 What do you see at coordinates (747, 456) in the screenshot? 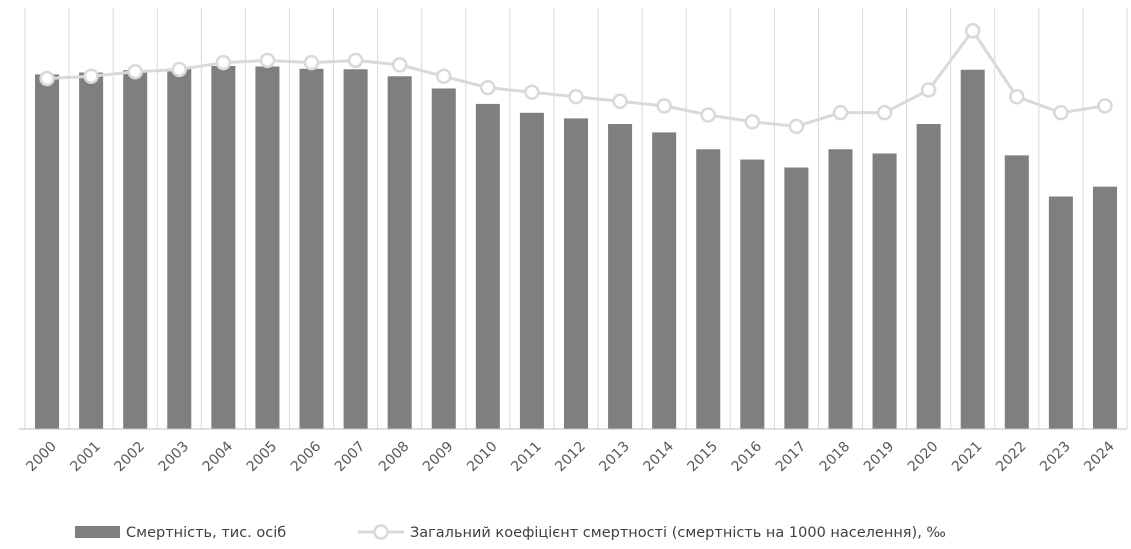
I see `x-tick-label: 2016` at bounding box center [747, 456].